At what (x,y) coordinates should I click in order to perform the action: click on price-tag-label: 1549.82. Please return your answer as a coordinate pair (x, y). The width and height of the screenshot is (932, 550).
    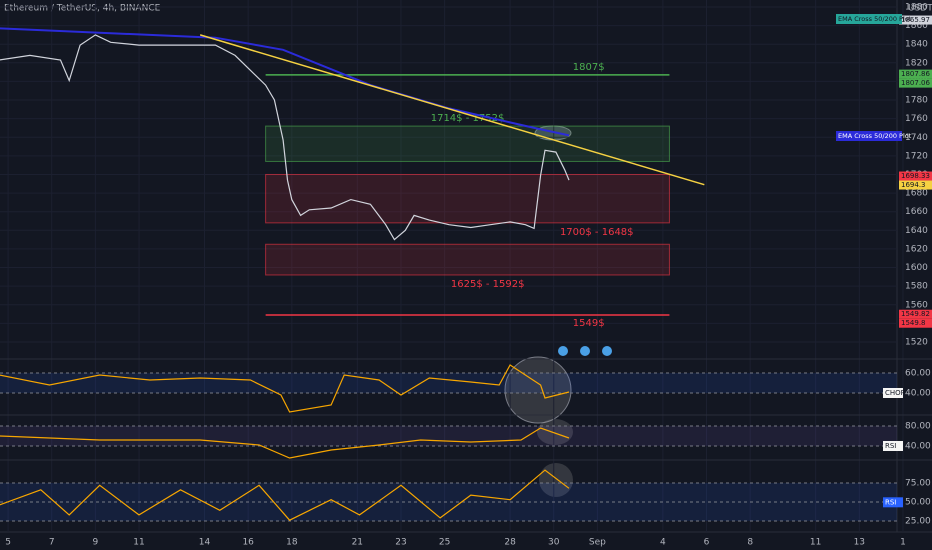
    Looking at the image, I should click on (915, 314).